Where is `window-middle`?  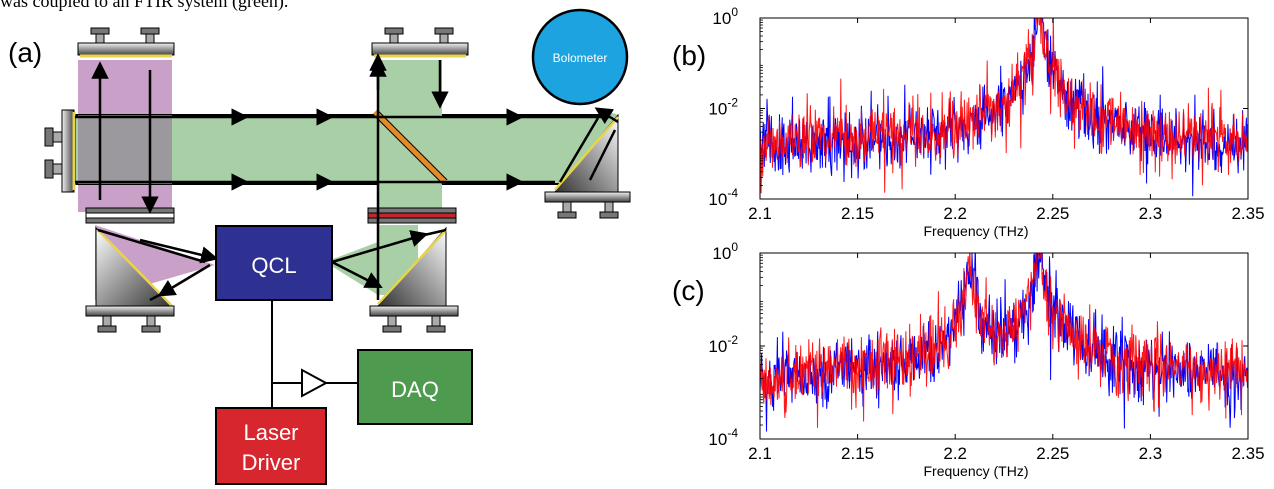
window-middle is located at coordinates (412, 215).